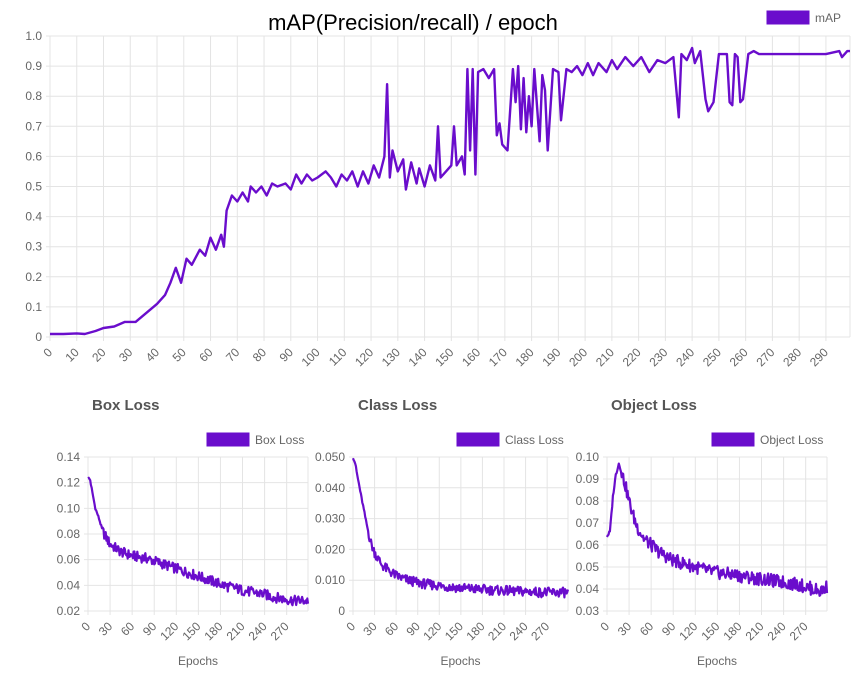 The height and width of the screenshot is (676, 867). I want to click on x-tick-label: 250, so click(712, 357).